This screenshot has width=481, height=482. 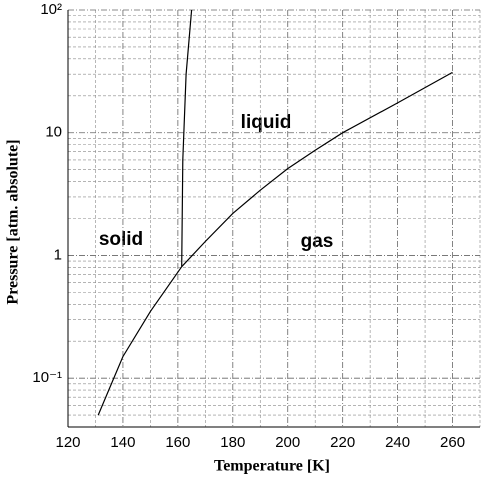 What do you see at coordinates (342, 442) in the screenshot?
I see `x-tick-label: 220` at bounding box center [342, 442].